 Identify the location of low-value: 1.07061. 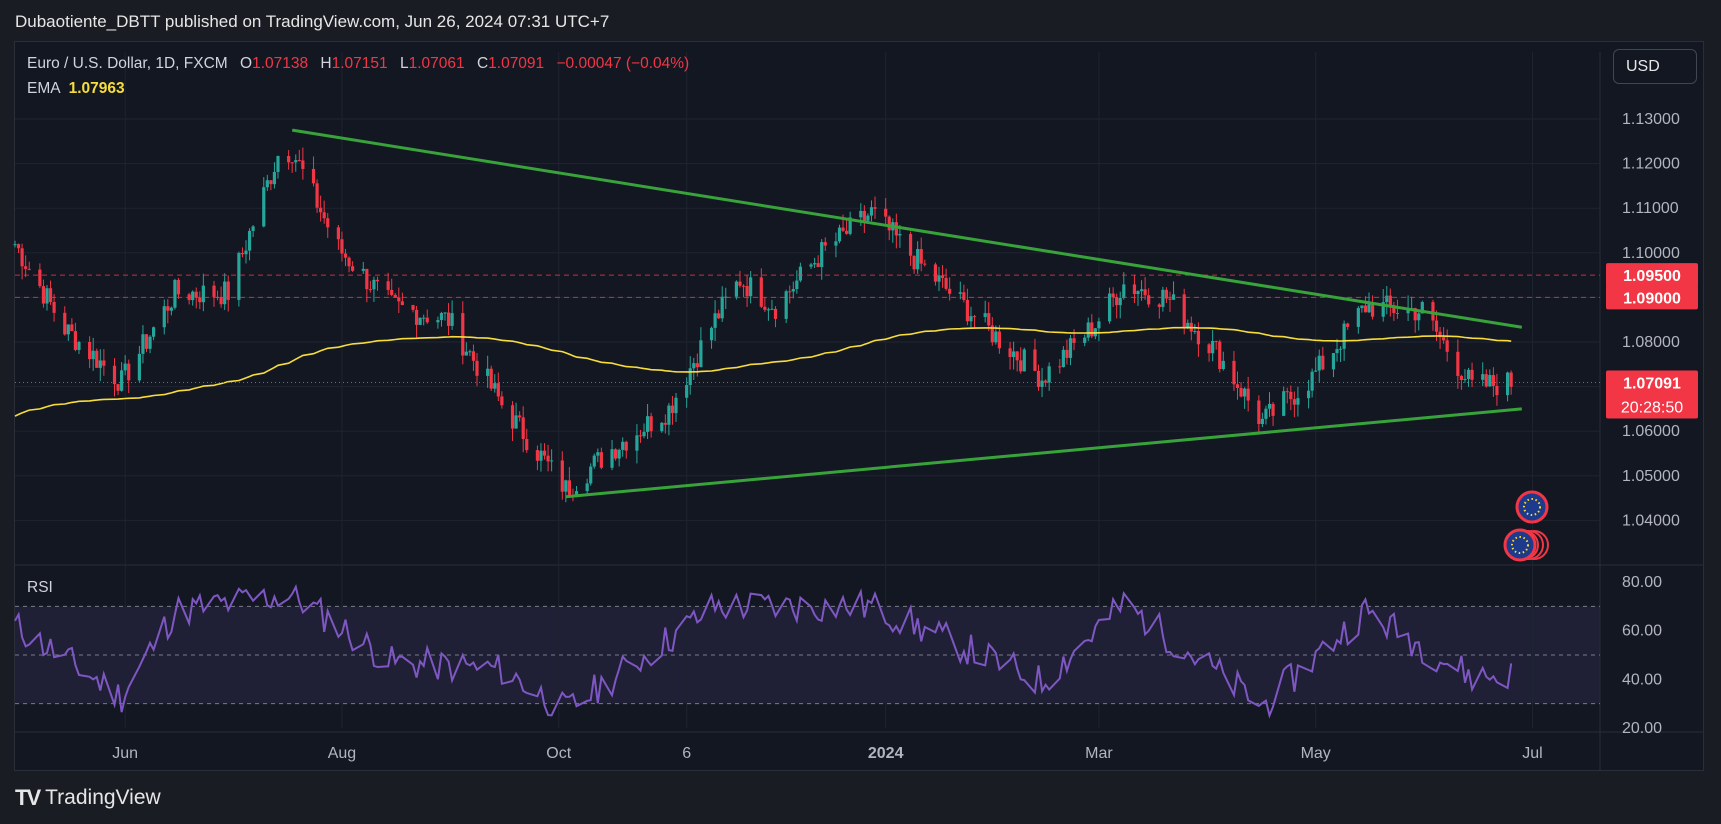
(436, 63).